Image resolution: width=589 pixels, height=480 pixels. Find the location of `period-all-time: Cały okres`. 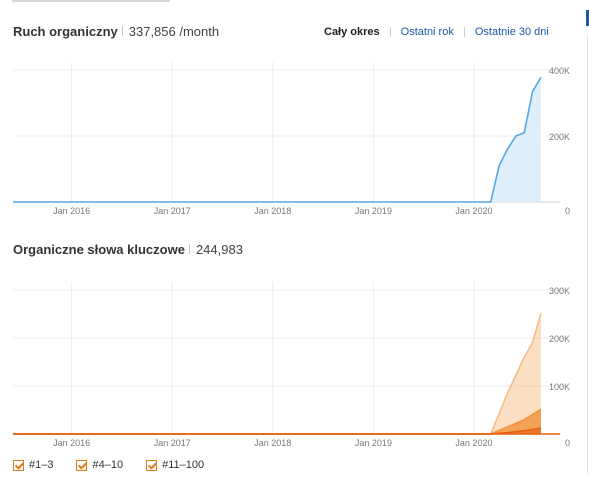

period-all-time: Cały okres is located at coordinates (352, 32).